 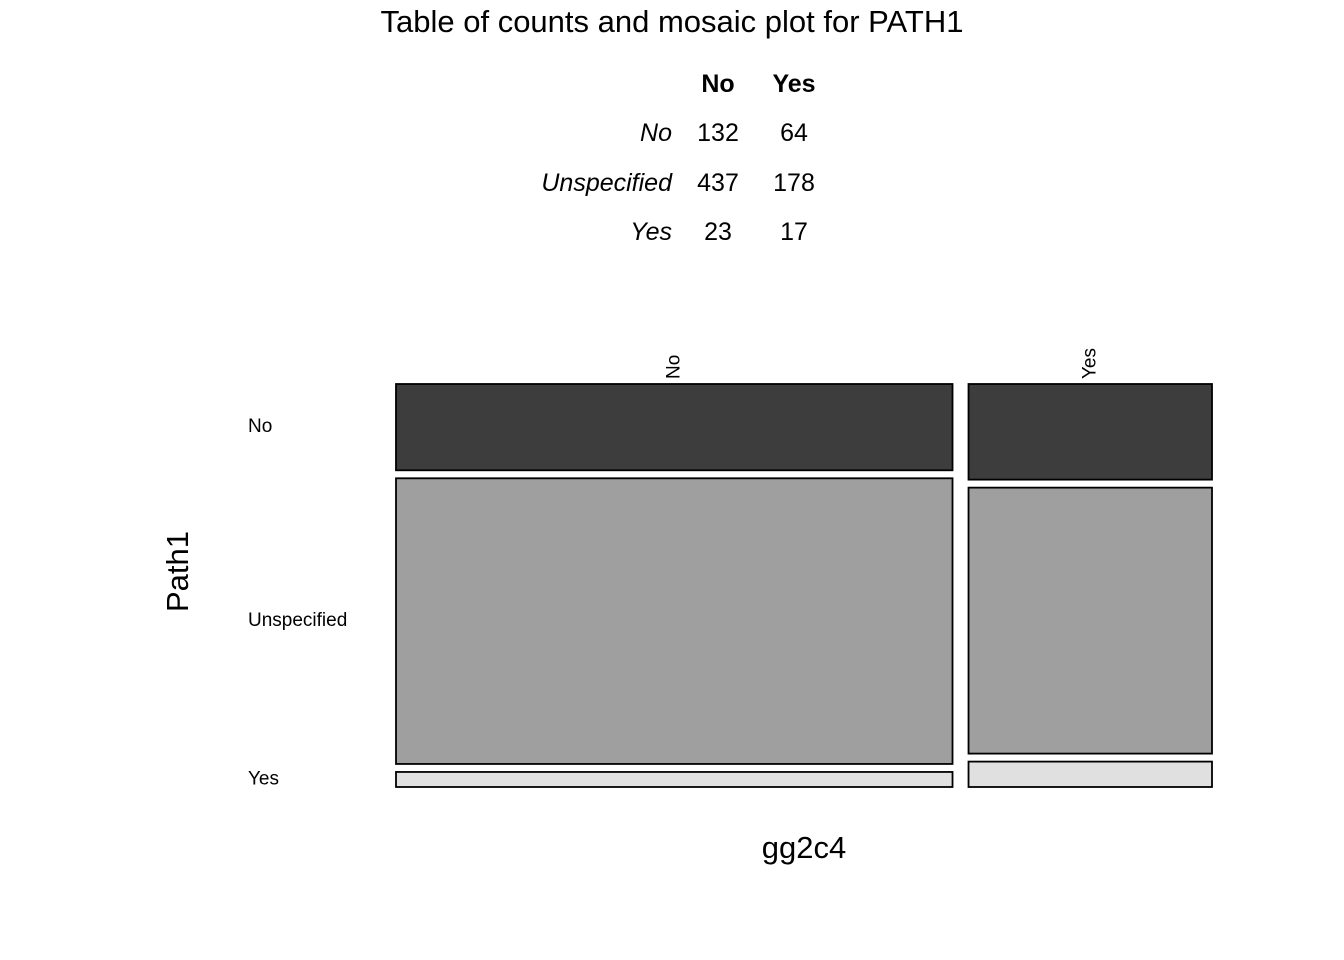 I want to click on table-cell: 64, so click(x=794, y=133).